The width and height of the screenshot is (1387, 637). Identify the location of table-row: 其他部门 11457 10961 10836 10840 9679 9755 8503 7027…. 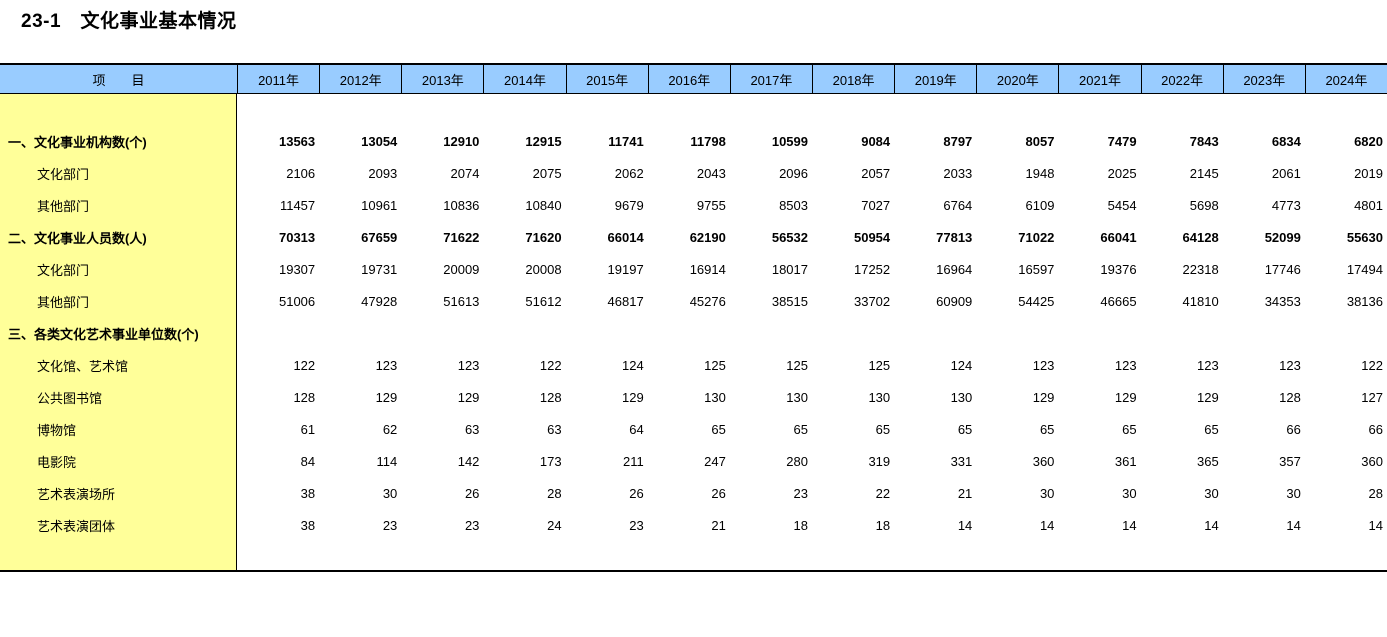
(693, 205).